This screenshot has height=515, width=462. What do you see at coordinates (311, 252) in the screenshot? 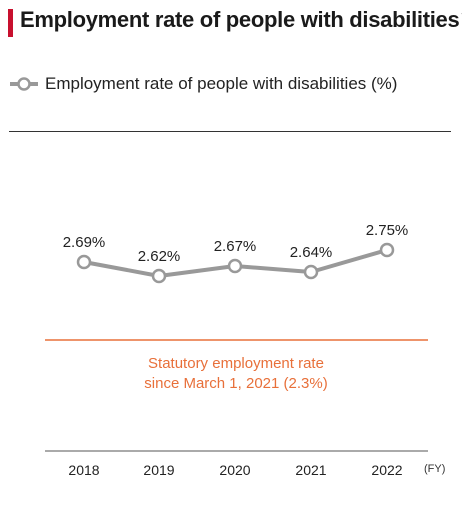
I see `data-label: 2.64%` at bounding box center [311, 252].